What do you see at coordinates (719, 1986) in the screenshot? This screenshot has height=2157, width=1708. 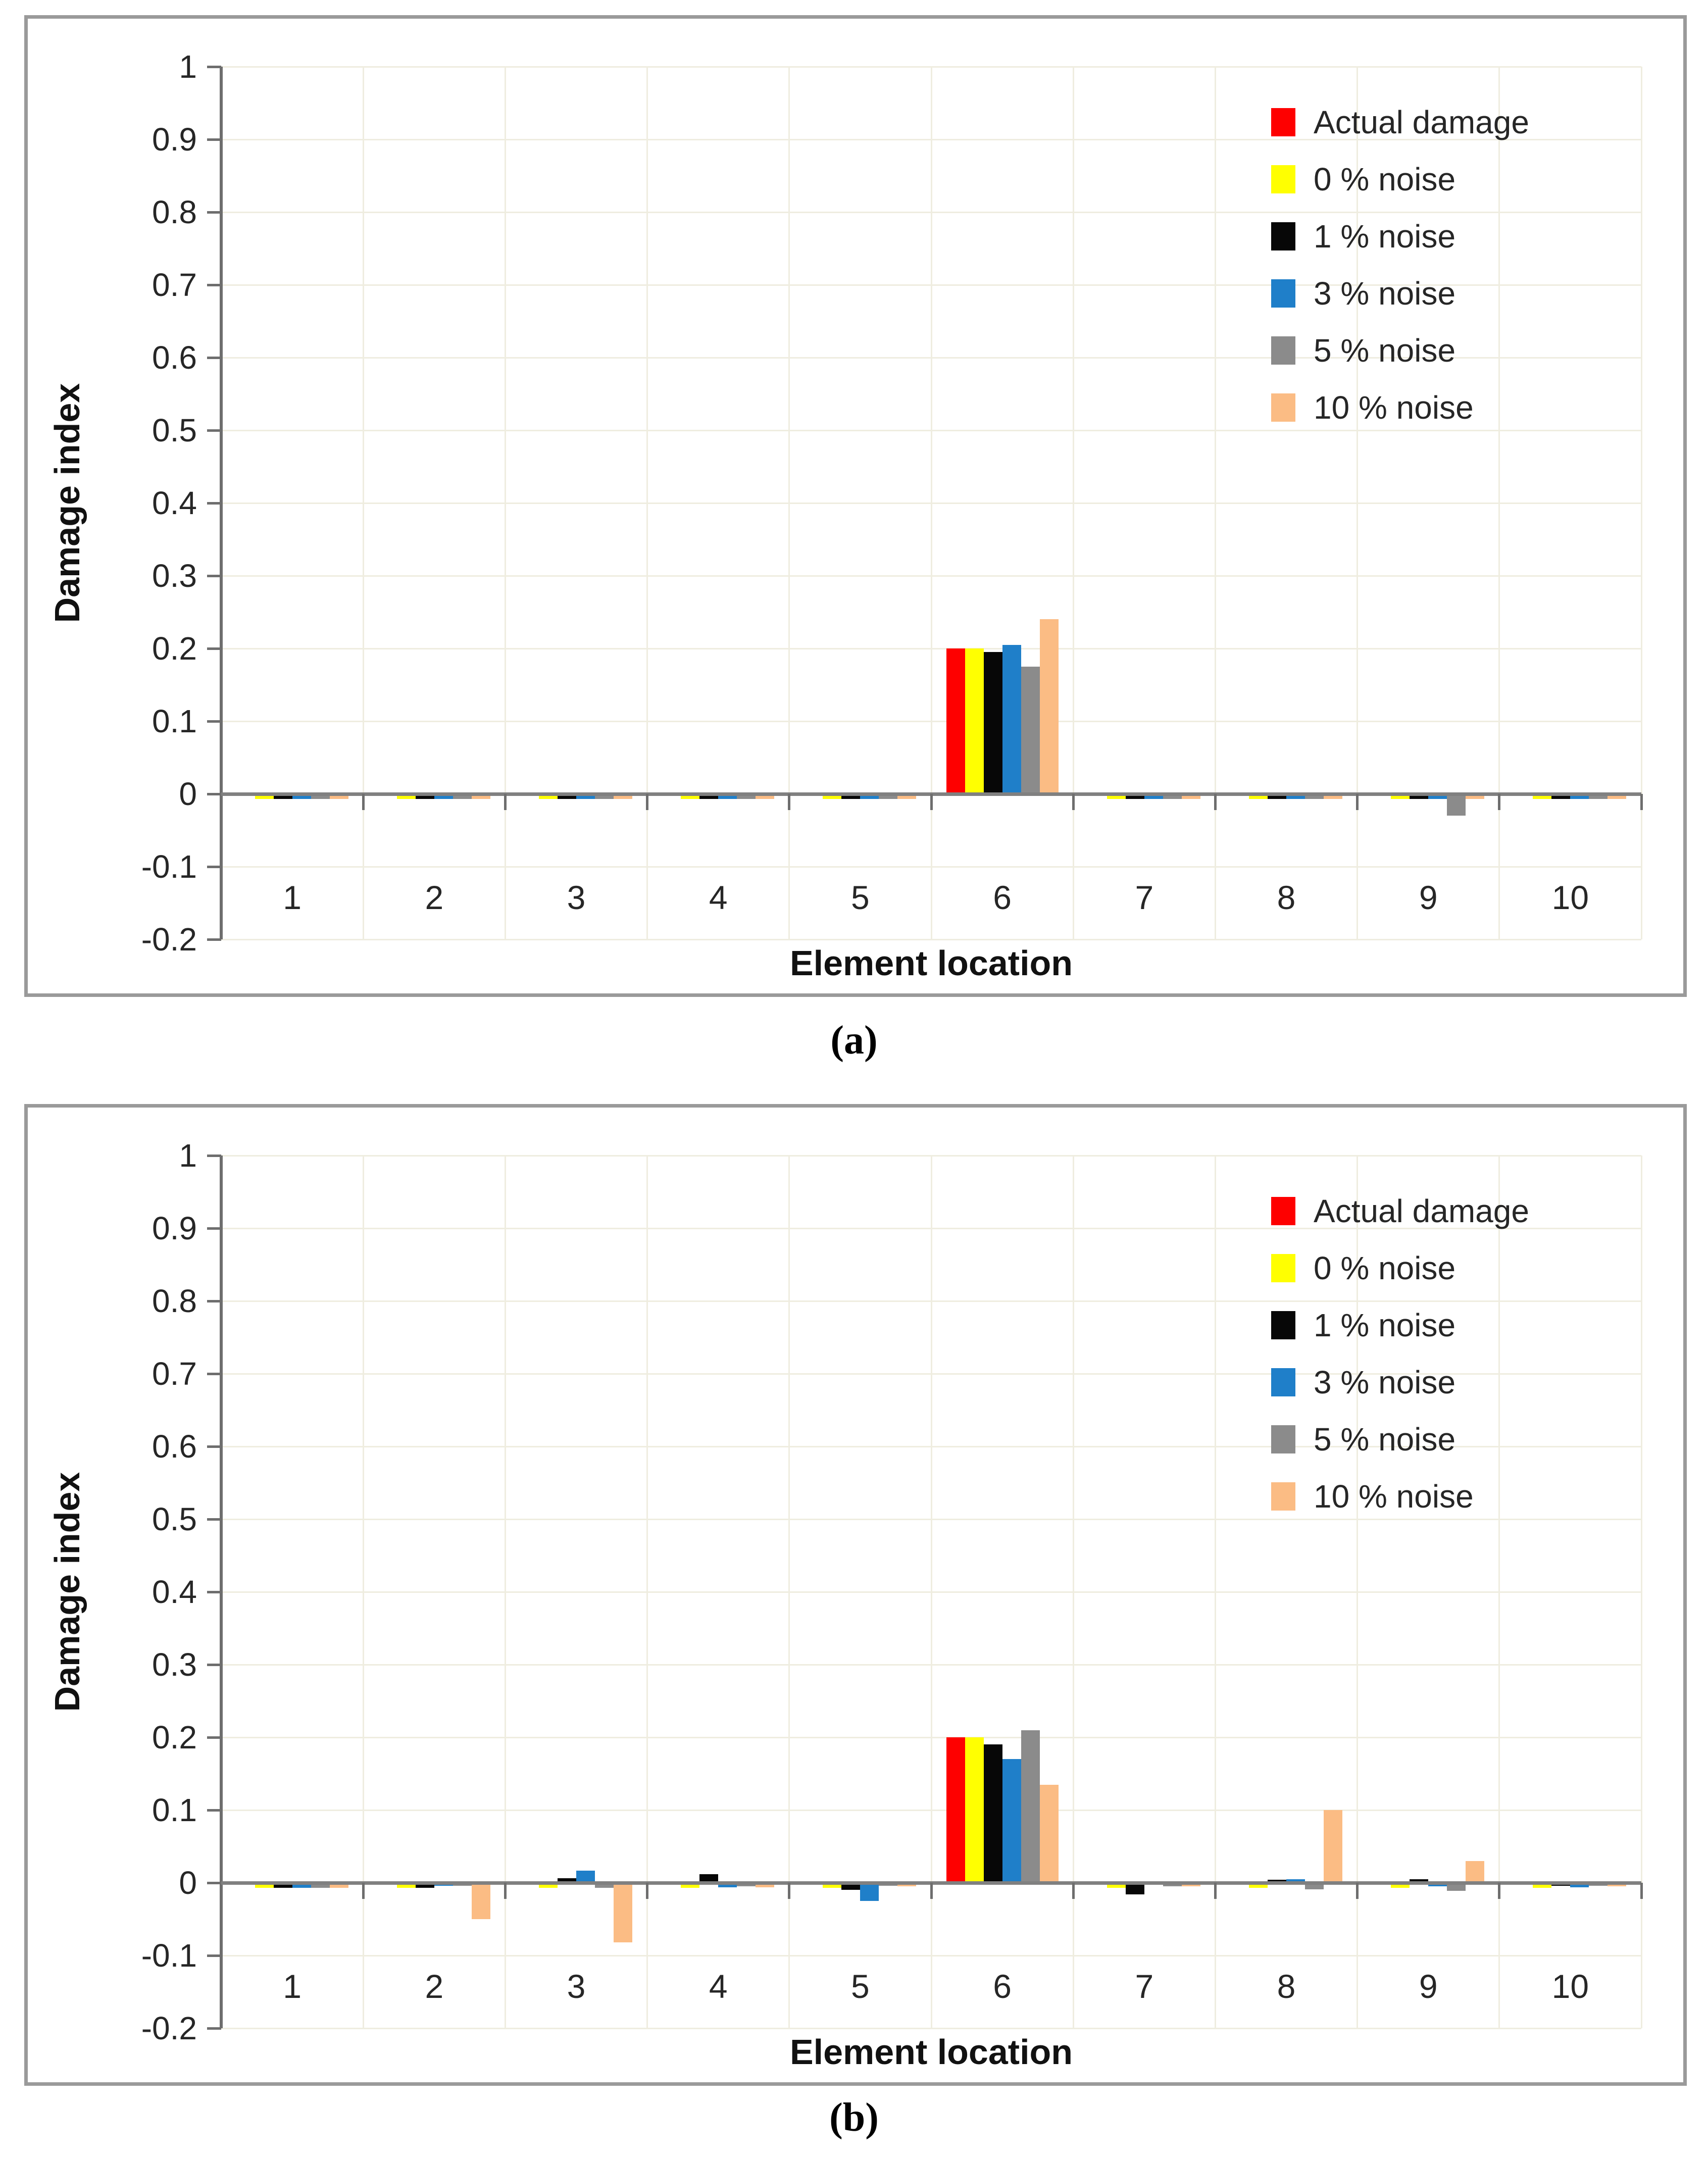 I see `x-category-label: 4` at bounding box center [719, 1986].